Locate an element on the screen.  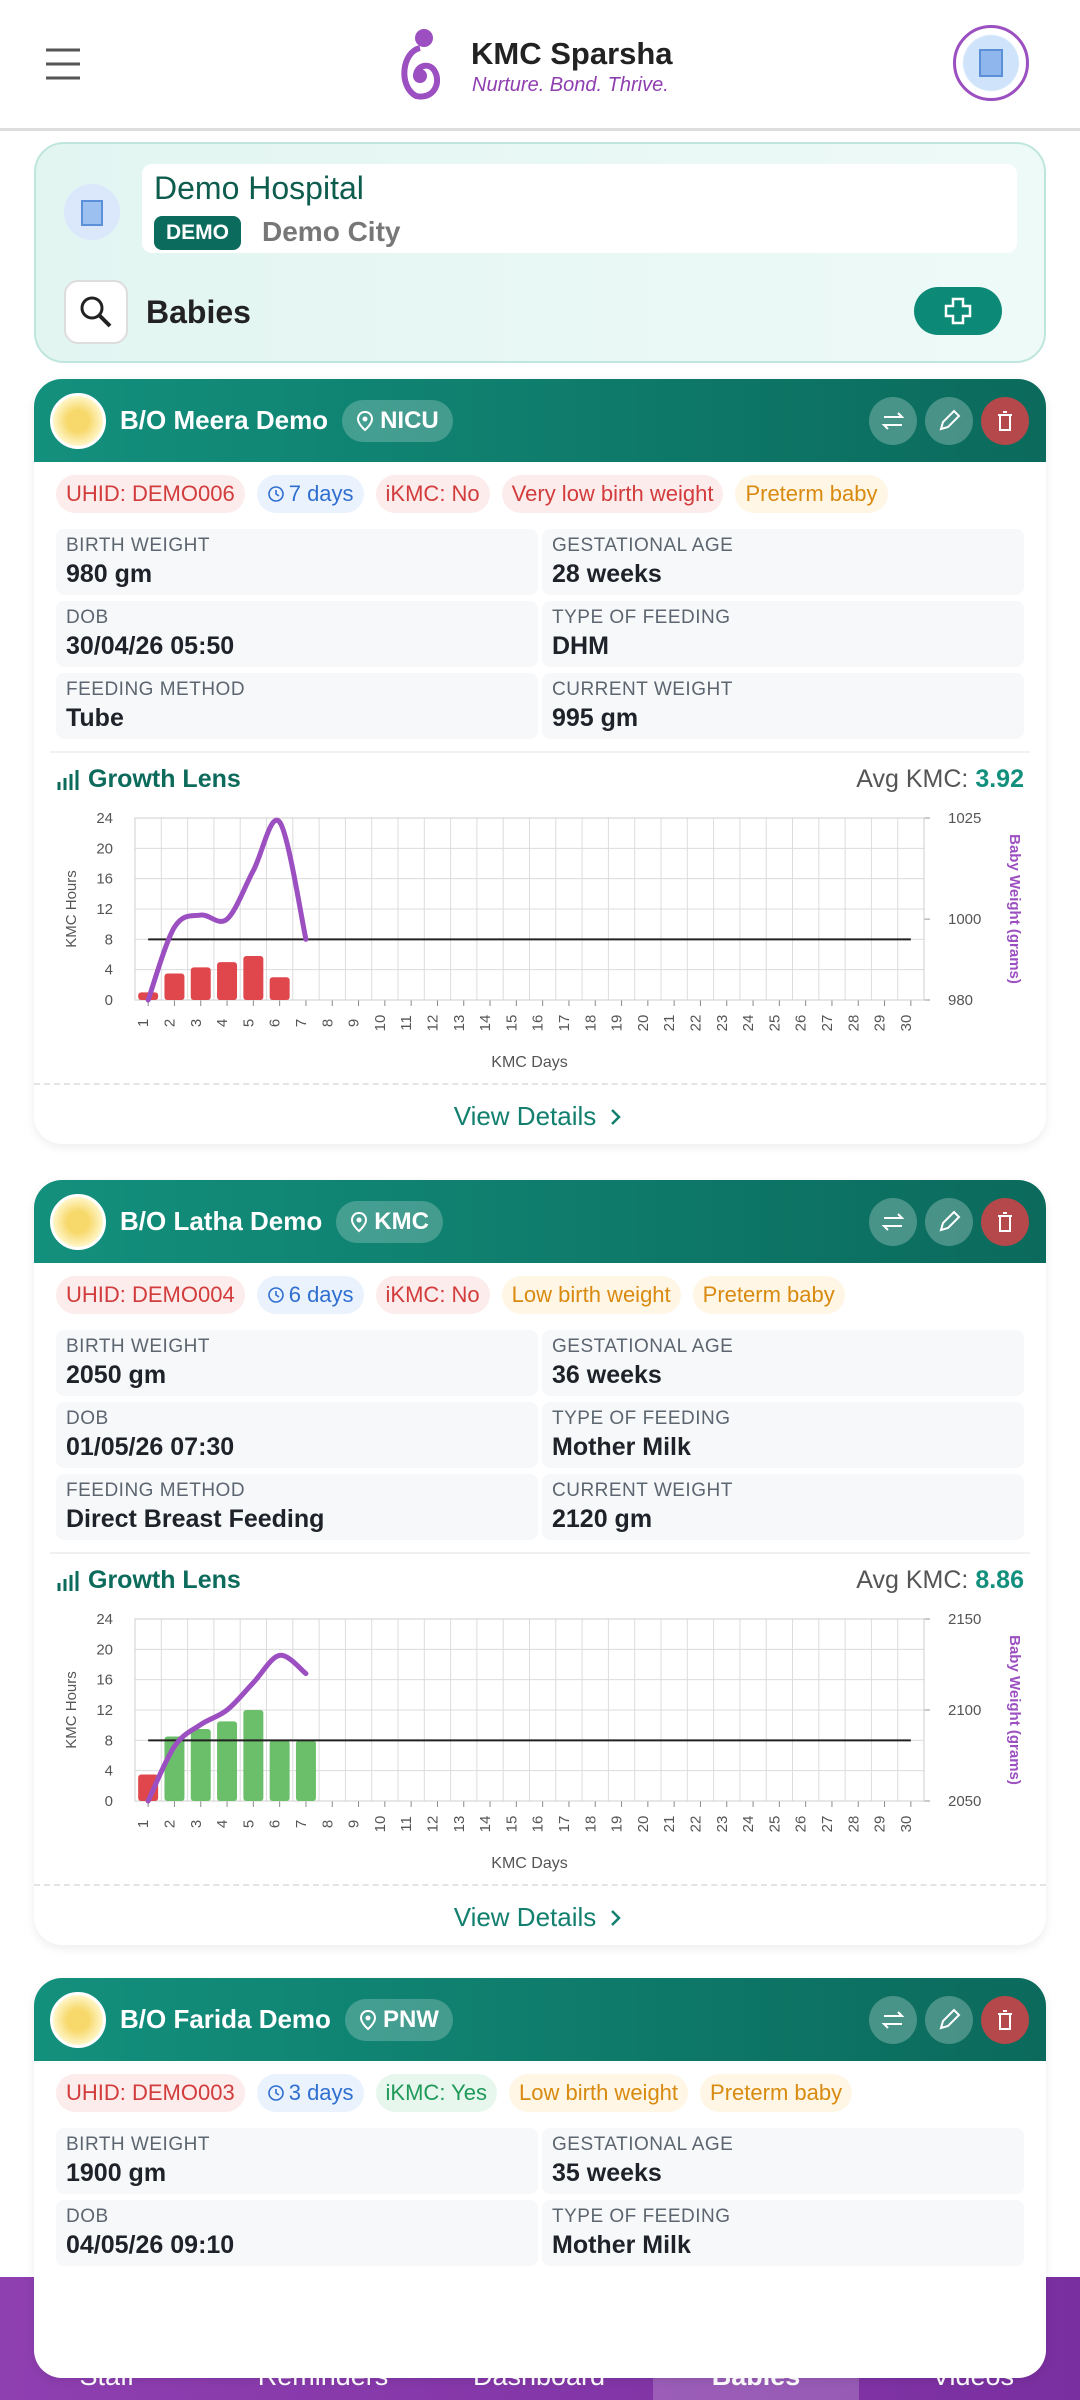
field-label: FEEDING METHOD is located at coordinates (156, 1490).